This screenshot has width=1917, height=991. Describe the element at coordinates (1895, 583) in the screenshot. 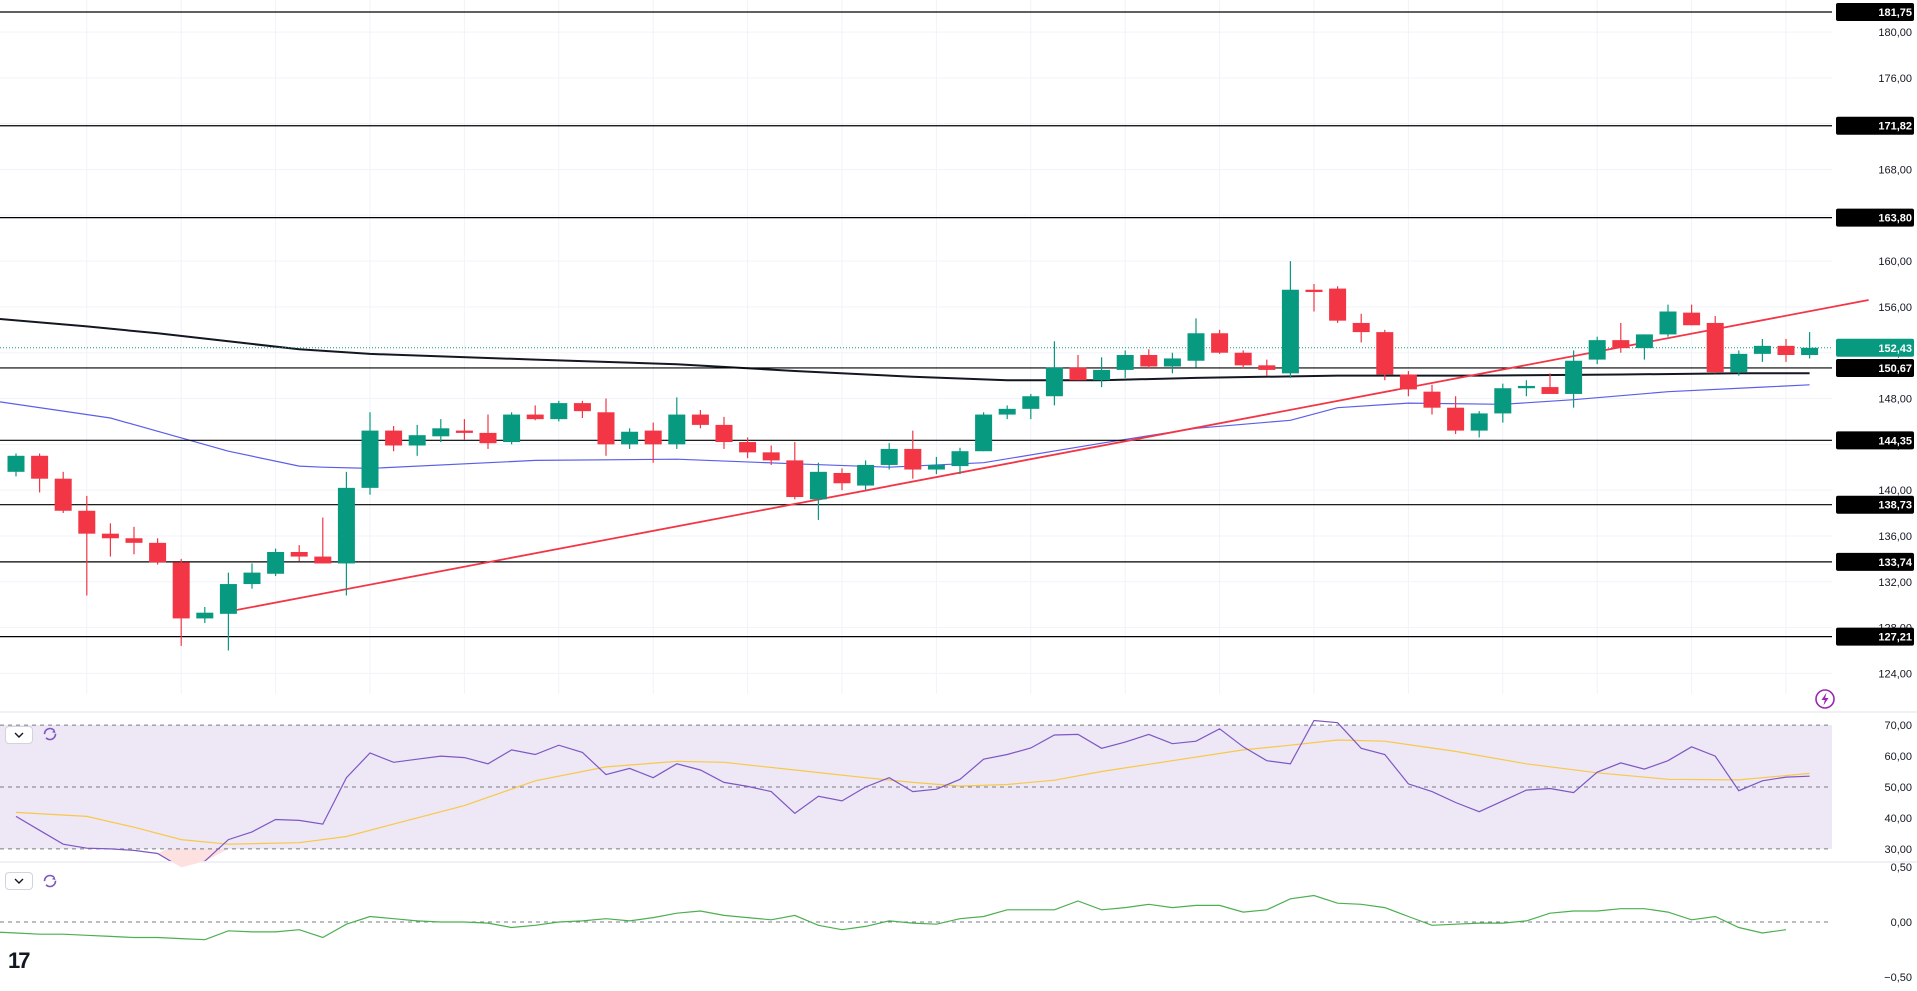

I see `price-tick-label: 132,00` at that location.